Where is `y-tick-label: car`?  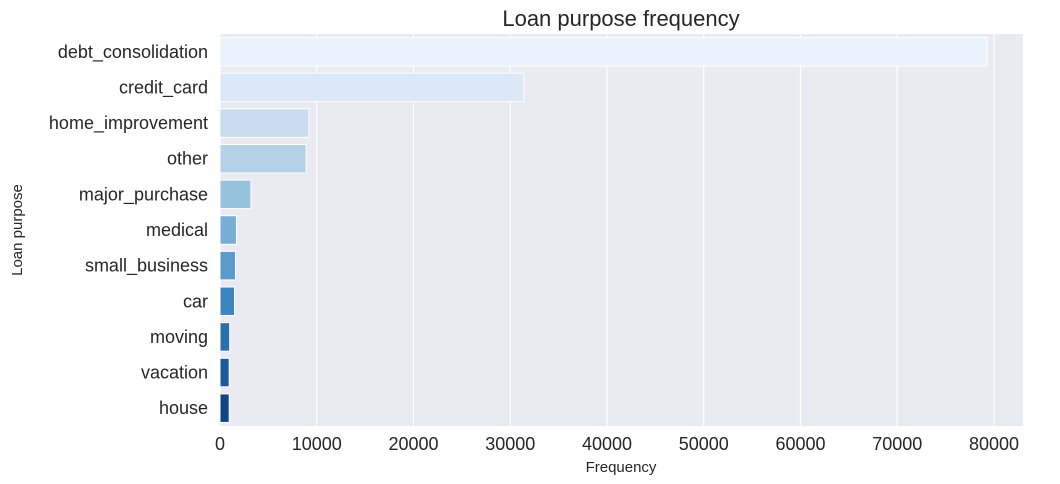 y-tick-label: car is located at coordinates (195, 301).